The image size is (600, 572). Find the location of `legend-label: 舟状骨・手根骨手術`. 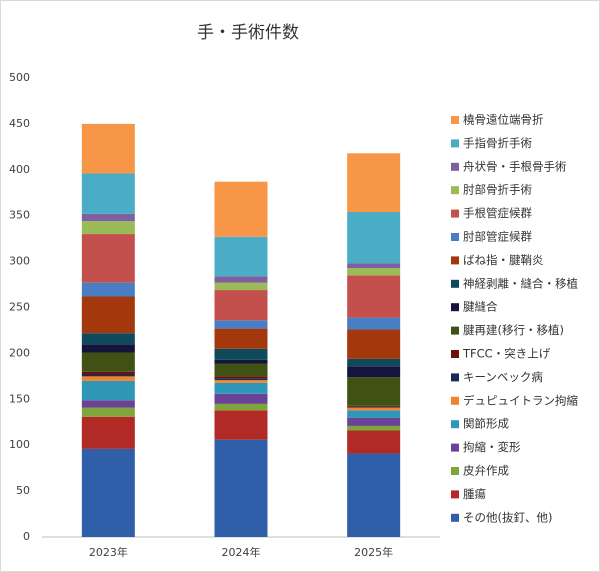

legend-label: 舟状骨・手根骨手術 is located at coordinates (515, 166).